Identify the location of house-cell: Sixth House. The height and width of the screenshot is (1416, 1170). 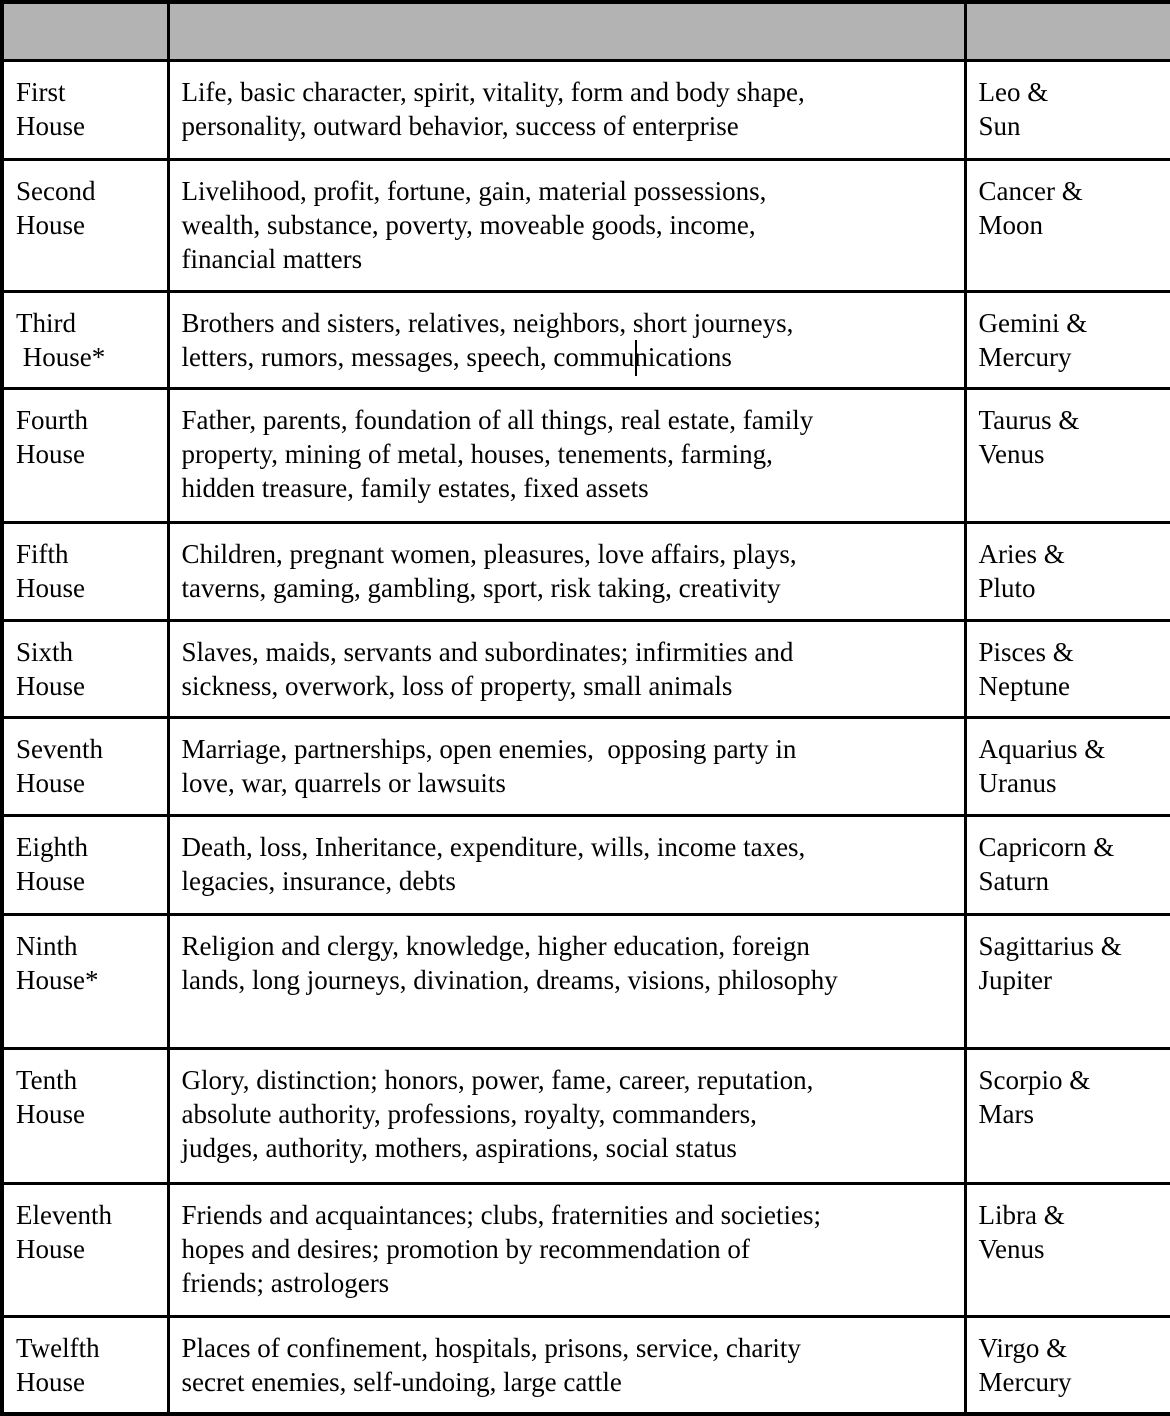
(85, 668).